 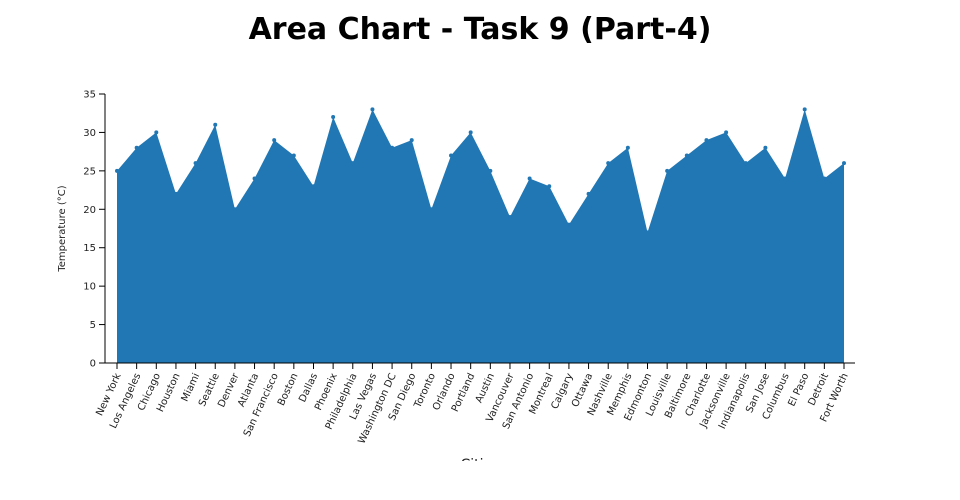 I want to click on y-tick-label: 20, so click(x=89, y=210).